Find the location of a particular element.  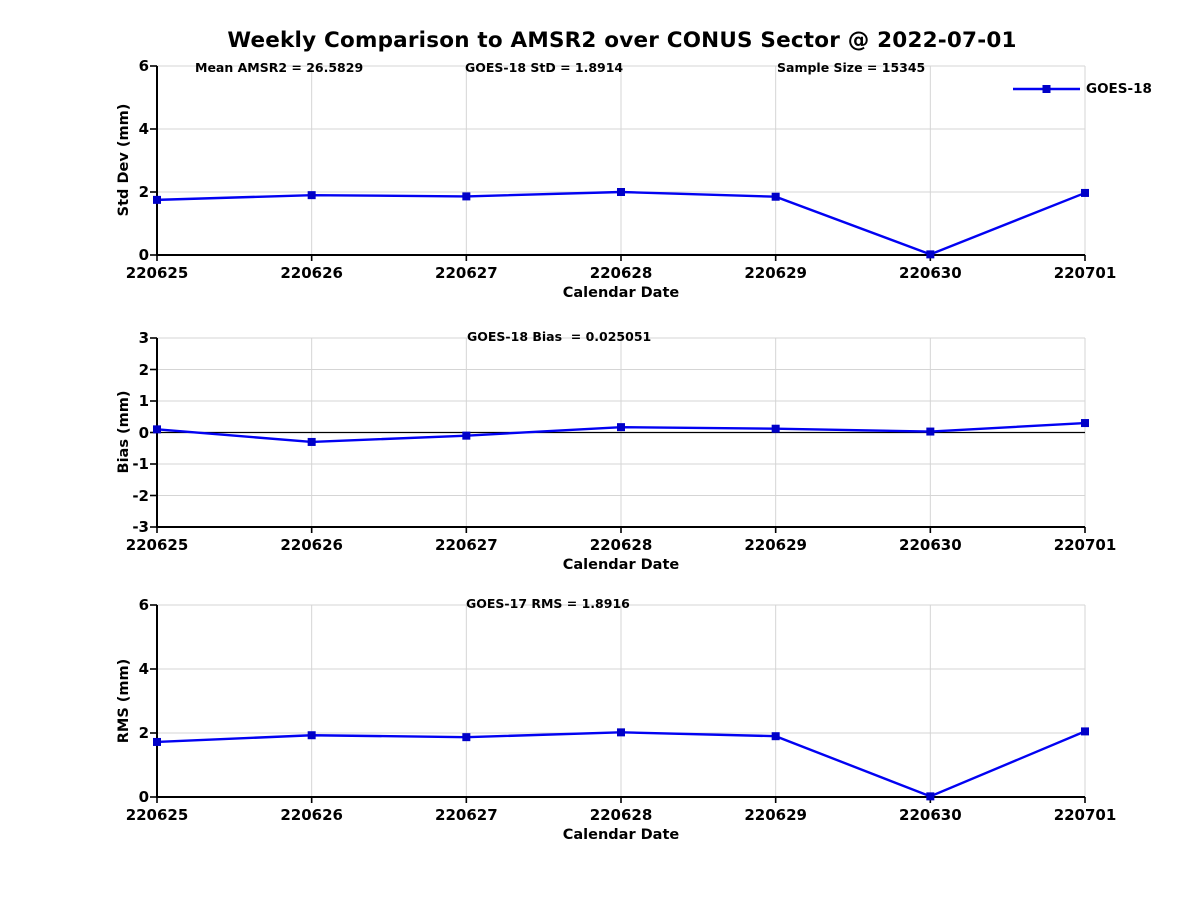

xlabel-calendar-date-2: Calendar Date is located at coordinates (621, 565).